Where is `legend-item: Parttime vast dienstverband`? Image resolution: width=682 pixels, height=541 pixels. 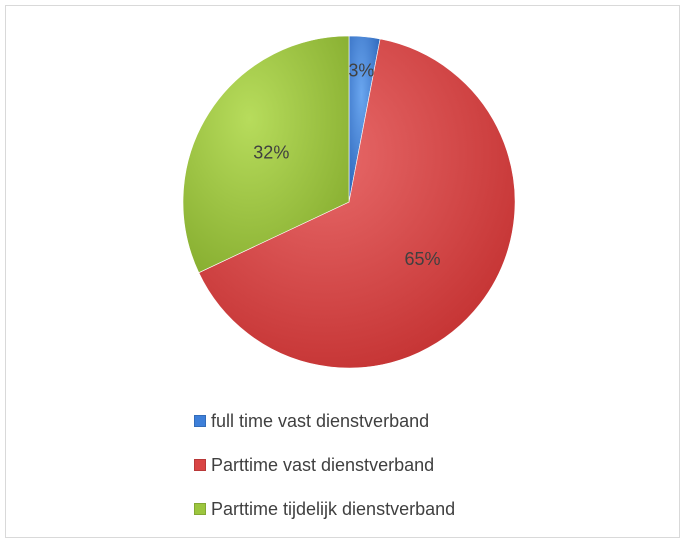
legend-item: Parttime vast dienstverband is located at coordinates (324, 465).